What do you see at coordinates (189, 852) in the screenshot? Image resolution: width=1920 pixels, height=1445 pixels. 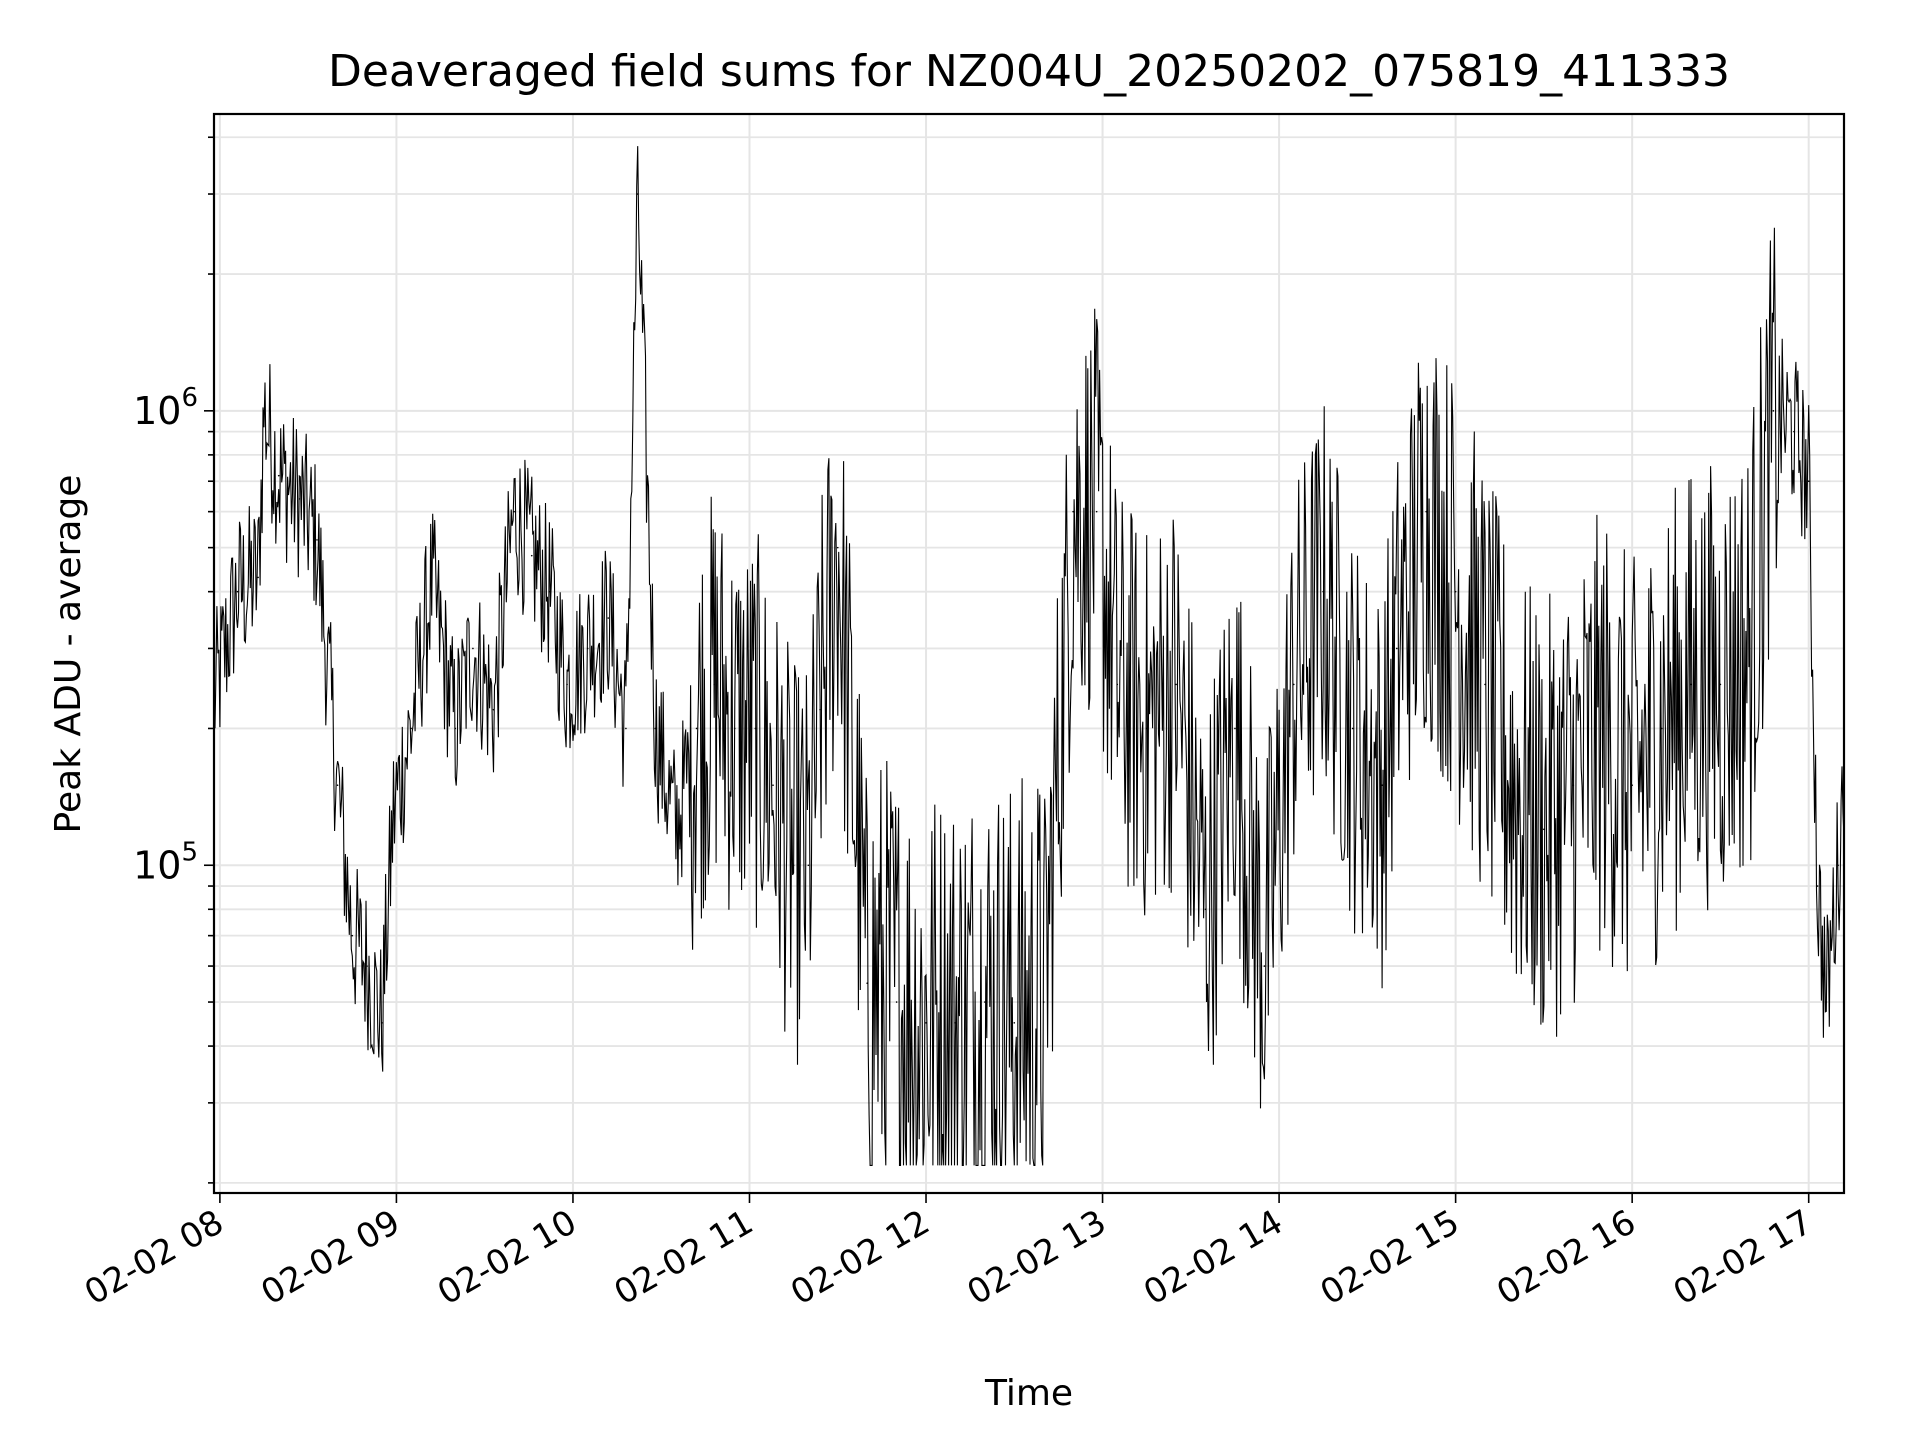 I see `y-tick-exponent: 5` at bounding box center [189, 852].